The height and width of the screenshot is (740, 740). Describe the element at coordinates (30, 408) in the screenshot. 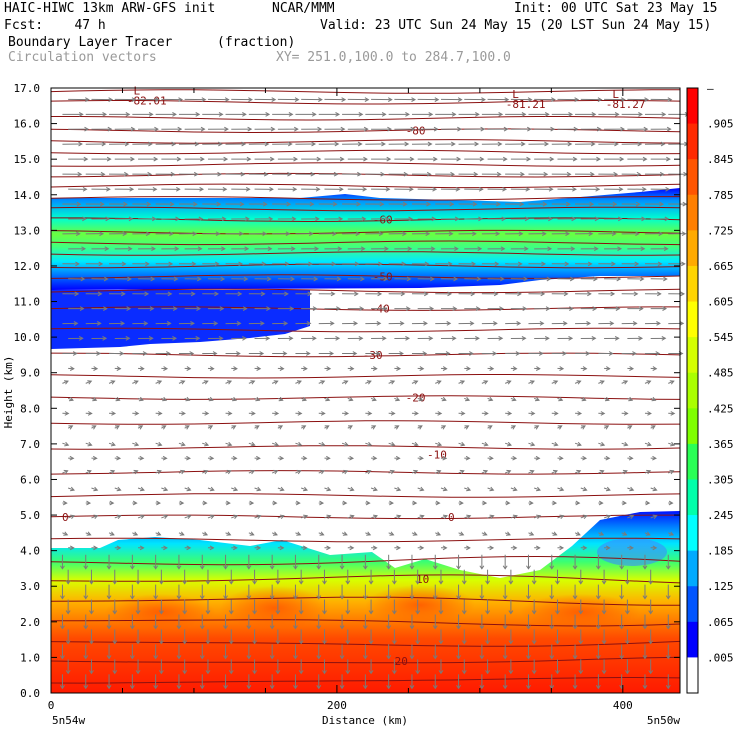

I see `y-tick-label: 8.0` at that location.